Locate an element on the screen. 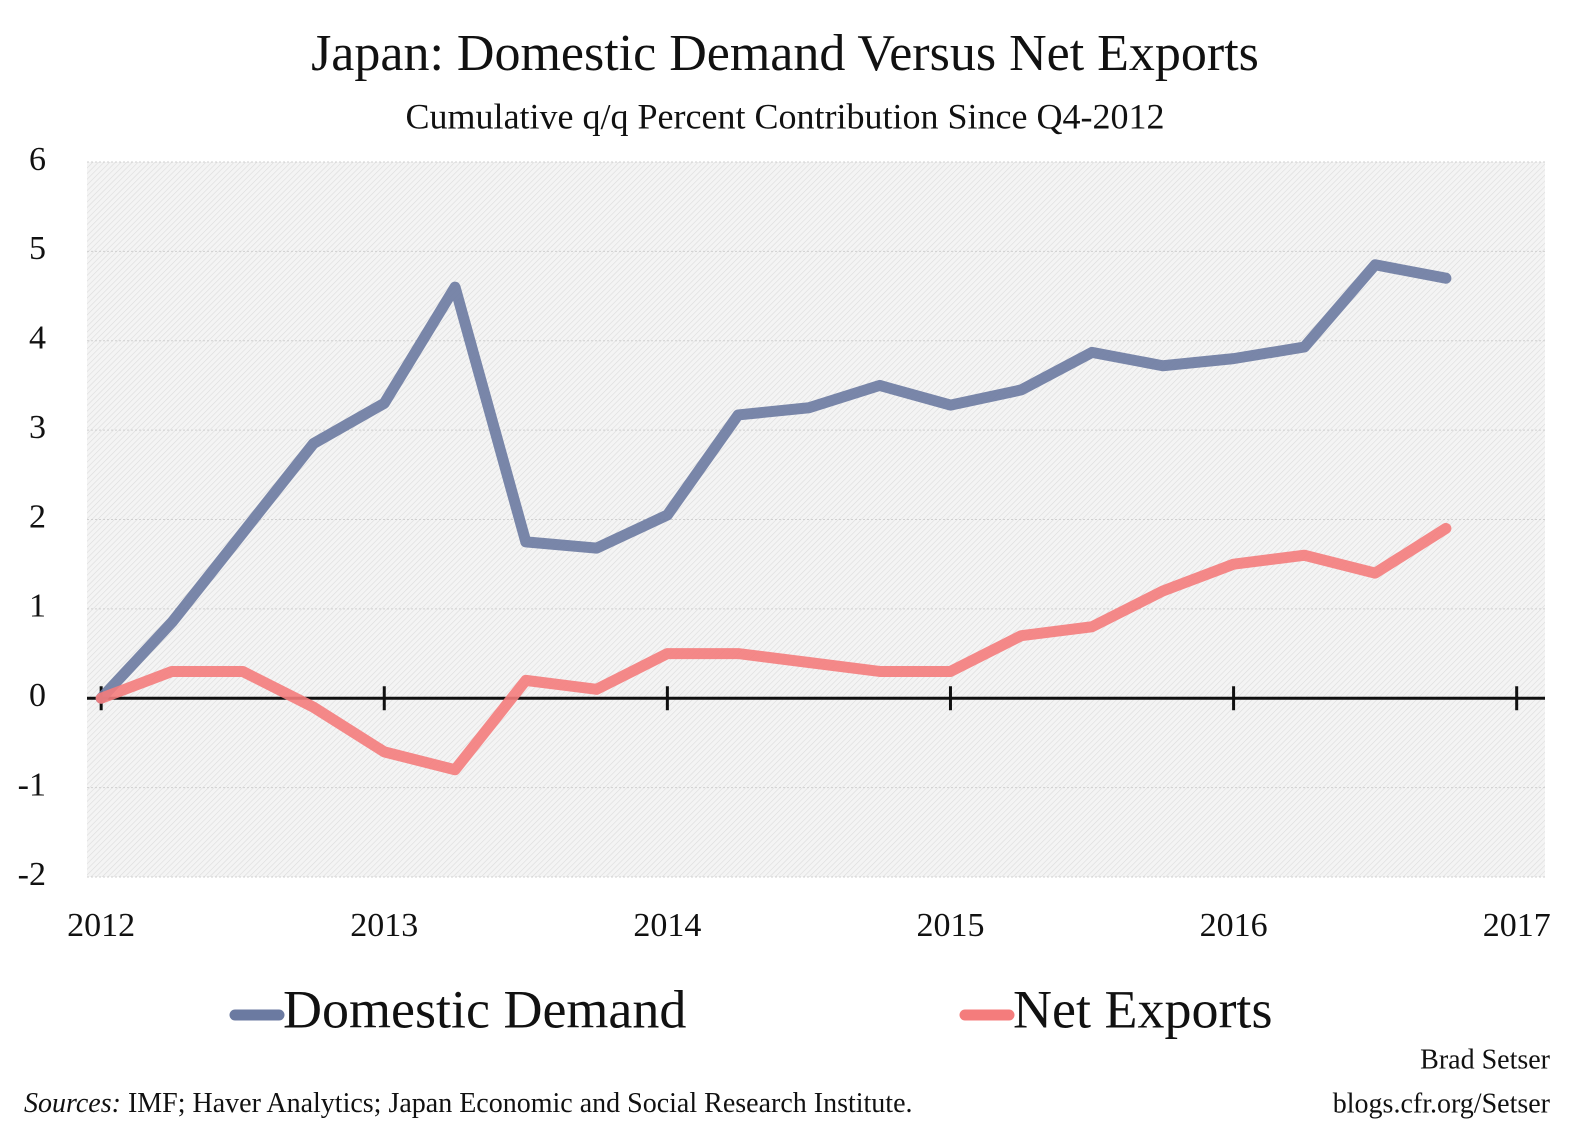 This screenshot has height=1136, width=1578. y-tick-label: 3 is located at coordinates (37, 427).